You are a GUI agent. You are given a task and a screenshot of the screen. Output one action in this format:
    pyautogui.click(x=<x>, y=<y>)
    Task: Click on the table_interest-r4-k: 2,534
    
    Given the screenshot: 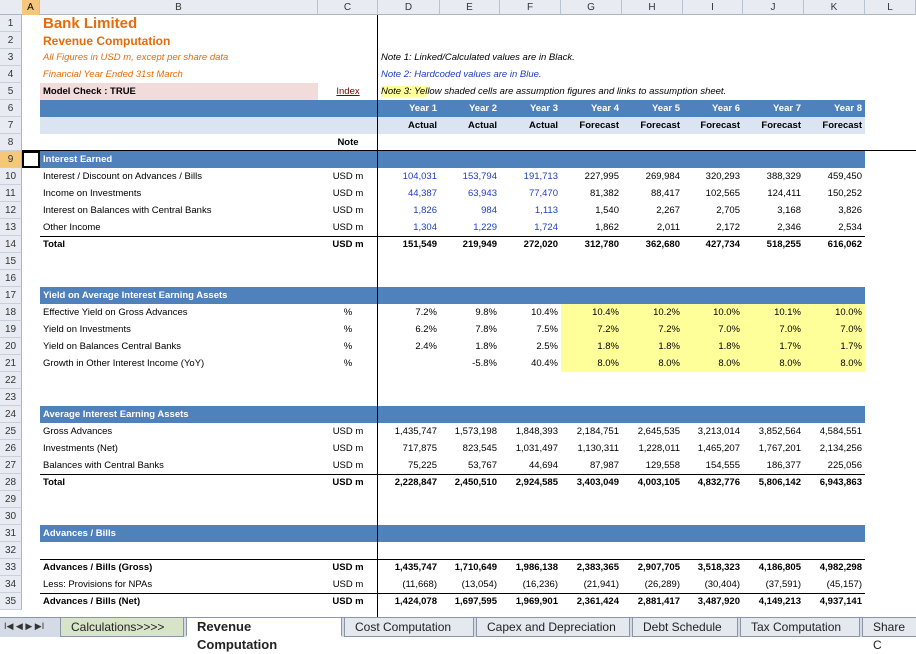 What is the action you would take?
    pyautogui.click(x=850, y=227)
    